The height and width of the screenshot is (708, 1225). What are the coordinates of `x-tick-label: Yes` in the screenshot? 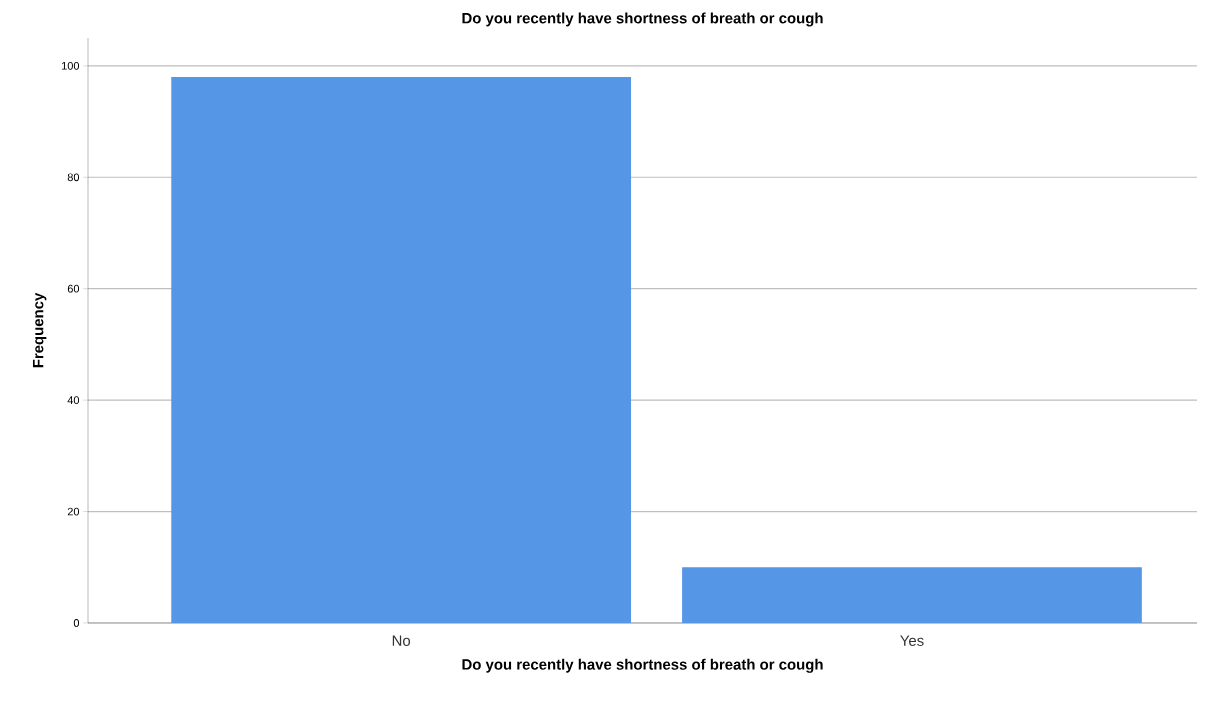 It's located at (912, 640).